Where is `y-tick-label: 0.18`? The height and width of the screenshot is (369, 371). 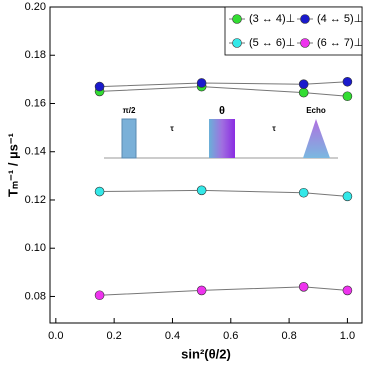
y-tick-label: 0.18 is located at coordinates (35, 55).